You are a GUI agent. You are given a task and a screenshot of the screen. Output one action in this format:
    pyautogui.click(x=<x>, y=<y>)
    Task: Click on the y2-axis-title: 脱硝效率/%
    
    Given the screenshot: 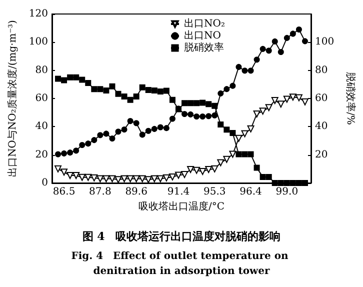 What is the action you would take?
    pyautogui.click(x=350, y=98)
    